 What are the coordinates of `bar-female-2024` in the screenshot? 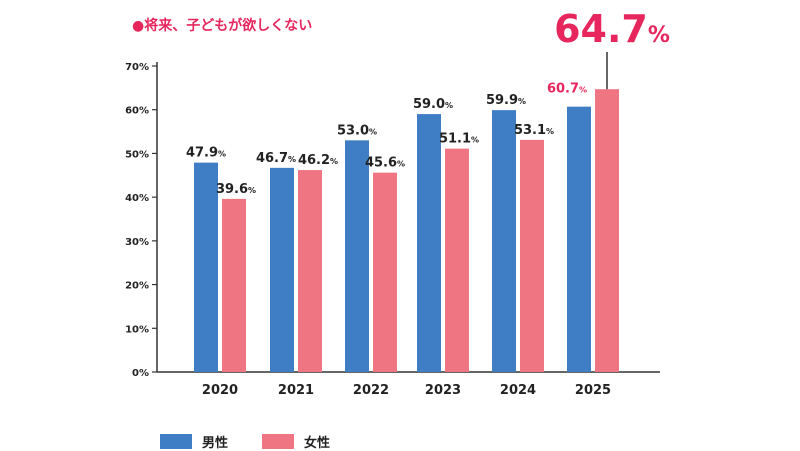 It's located at (532, 255).